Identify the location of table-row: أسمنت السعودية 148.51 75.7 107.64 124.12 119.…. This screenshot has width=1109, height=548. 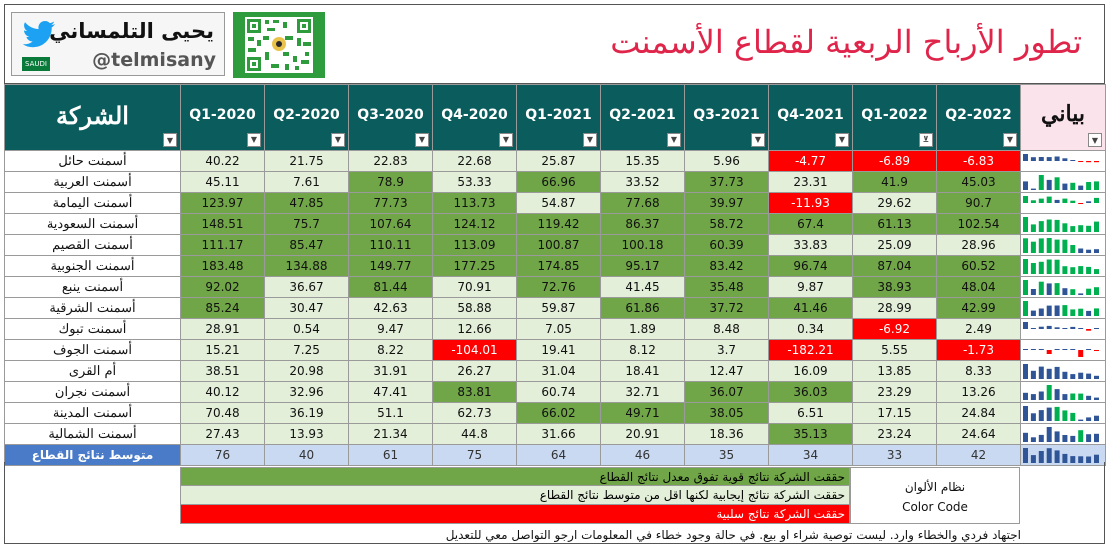
(555, 224).